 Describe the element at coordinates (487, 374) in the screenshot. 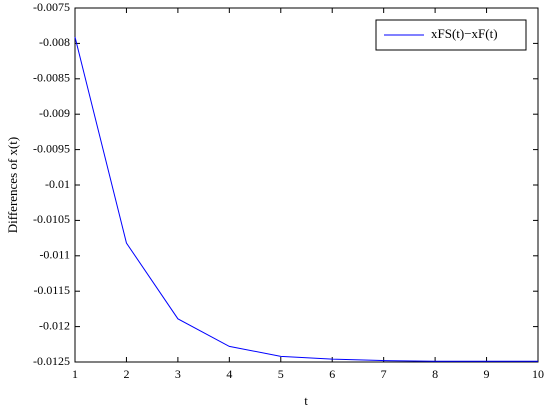

I see `x-tick-label: 9` at that location.